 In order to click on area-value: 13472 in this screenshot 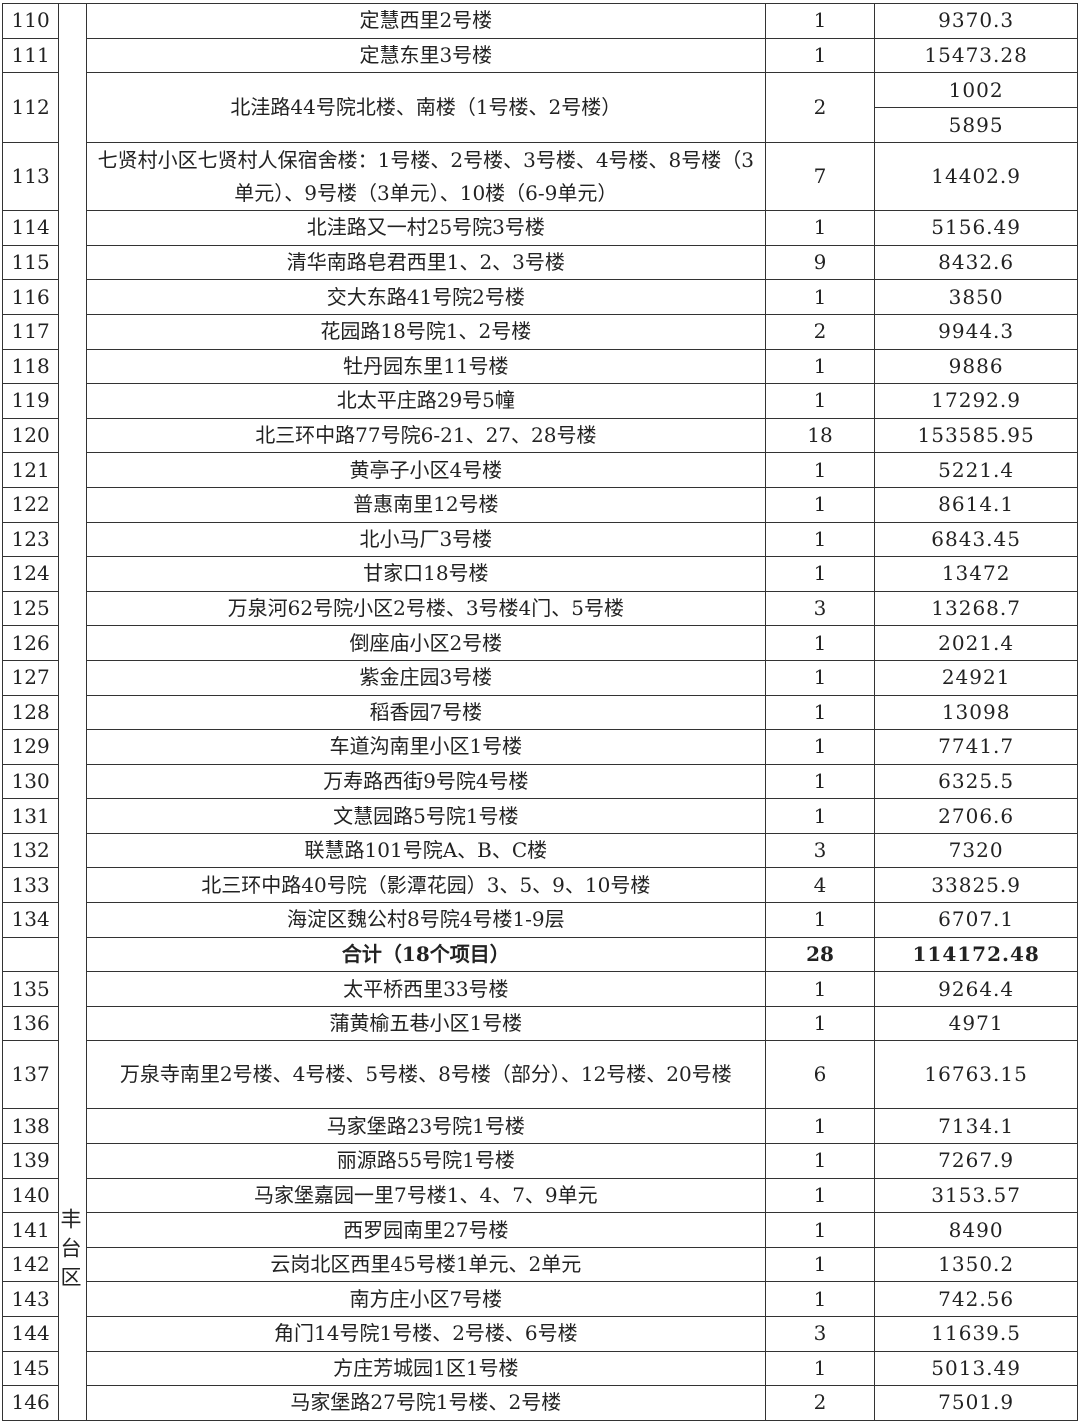, I will do `click(976, 574)`.